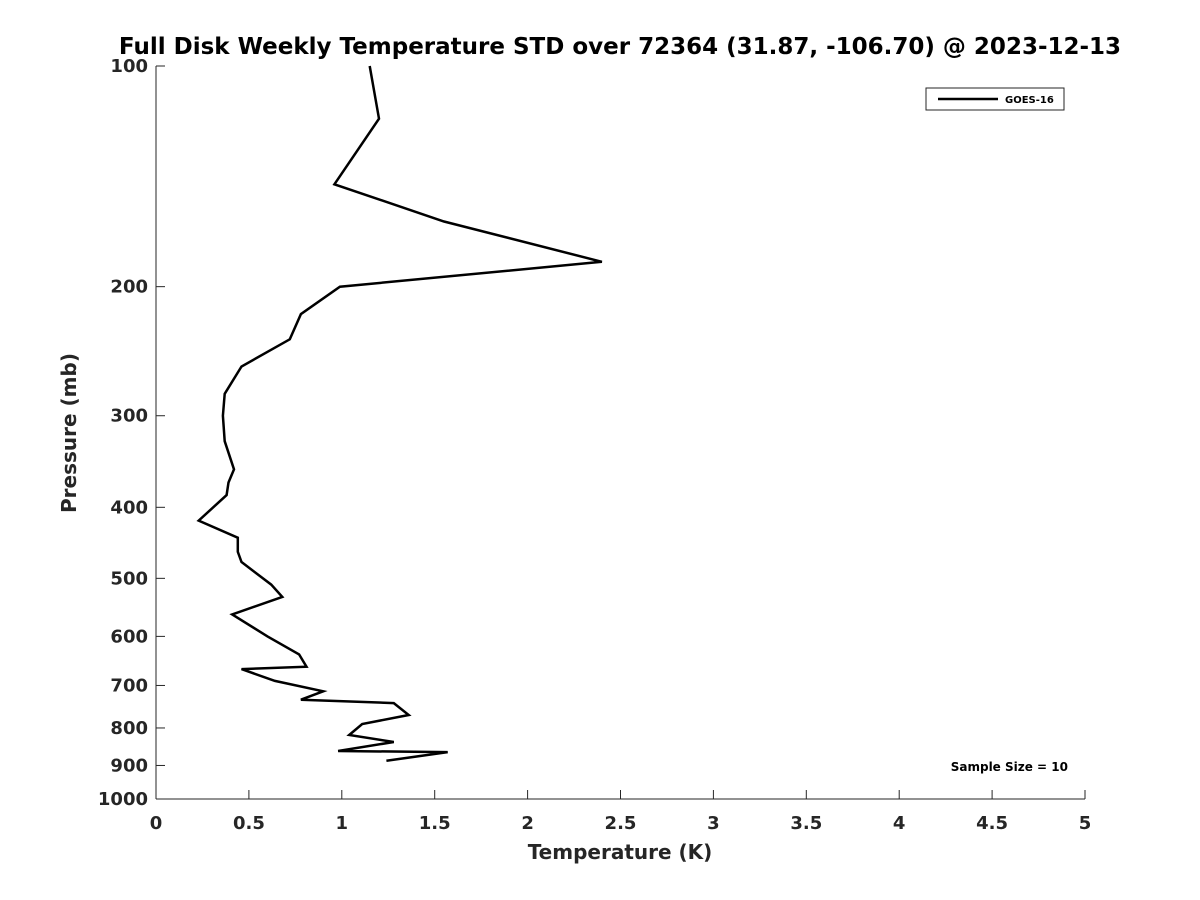 Image resolution: width=1200 pixels, height=900 pixels. I want to click on x-tick-label: 4, so click(899, 823).